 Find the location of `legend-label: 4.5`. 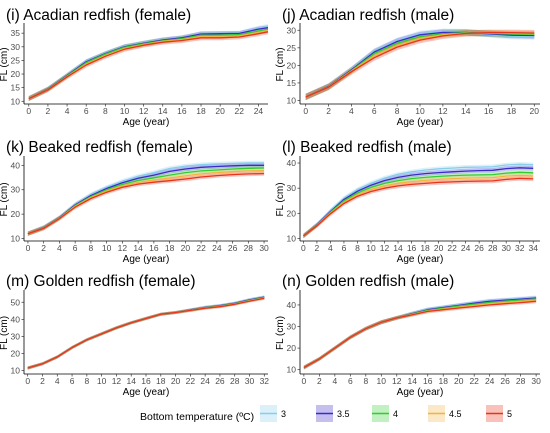

legend-label: 4.5 is located at coordinates (455, 414).